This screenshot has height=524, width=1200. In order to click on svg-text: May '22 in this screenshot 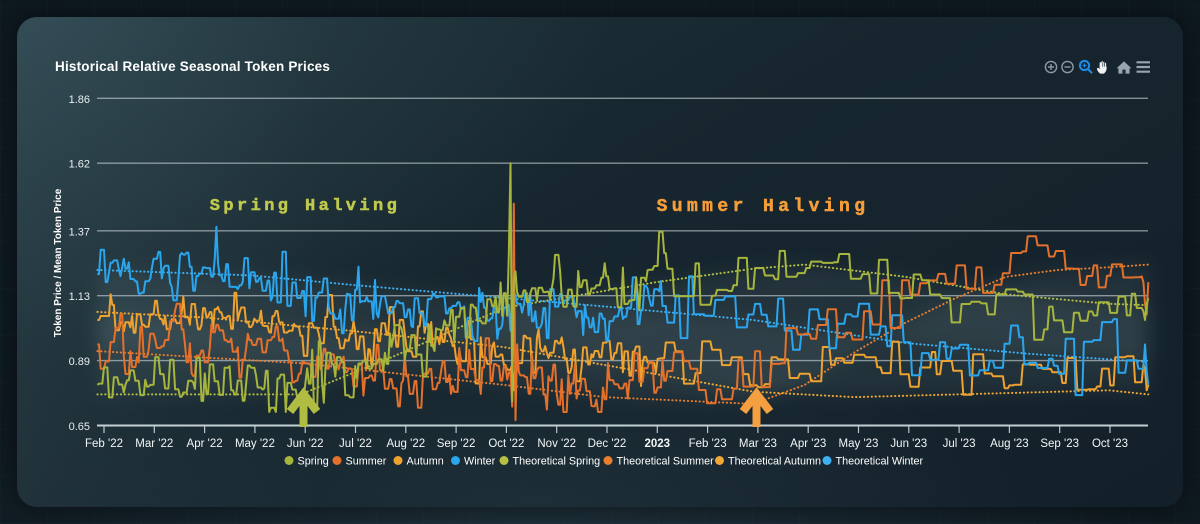, I will do `click(255, 444)`.